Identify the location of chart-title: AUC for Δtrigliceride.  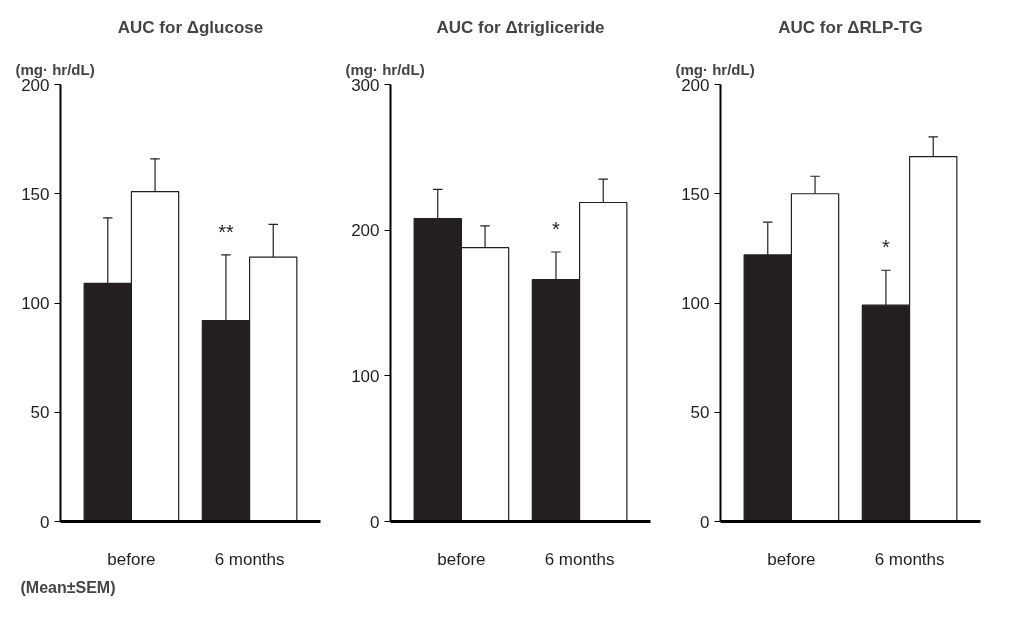
(520, 27).